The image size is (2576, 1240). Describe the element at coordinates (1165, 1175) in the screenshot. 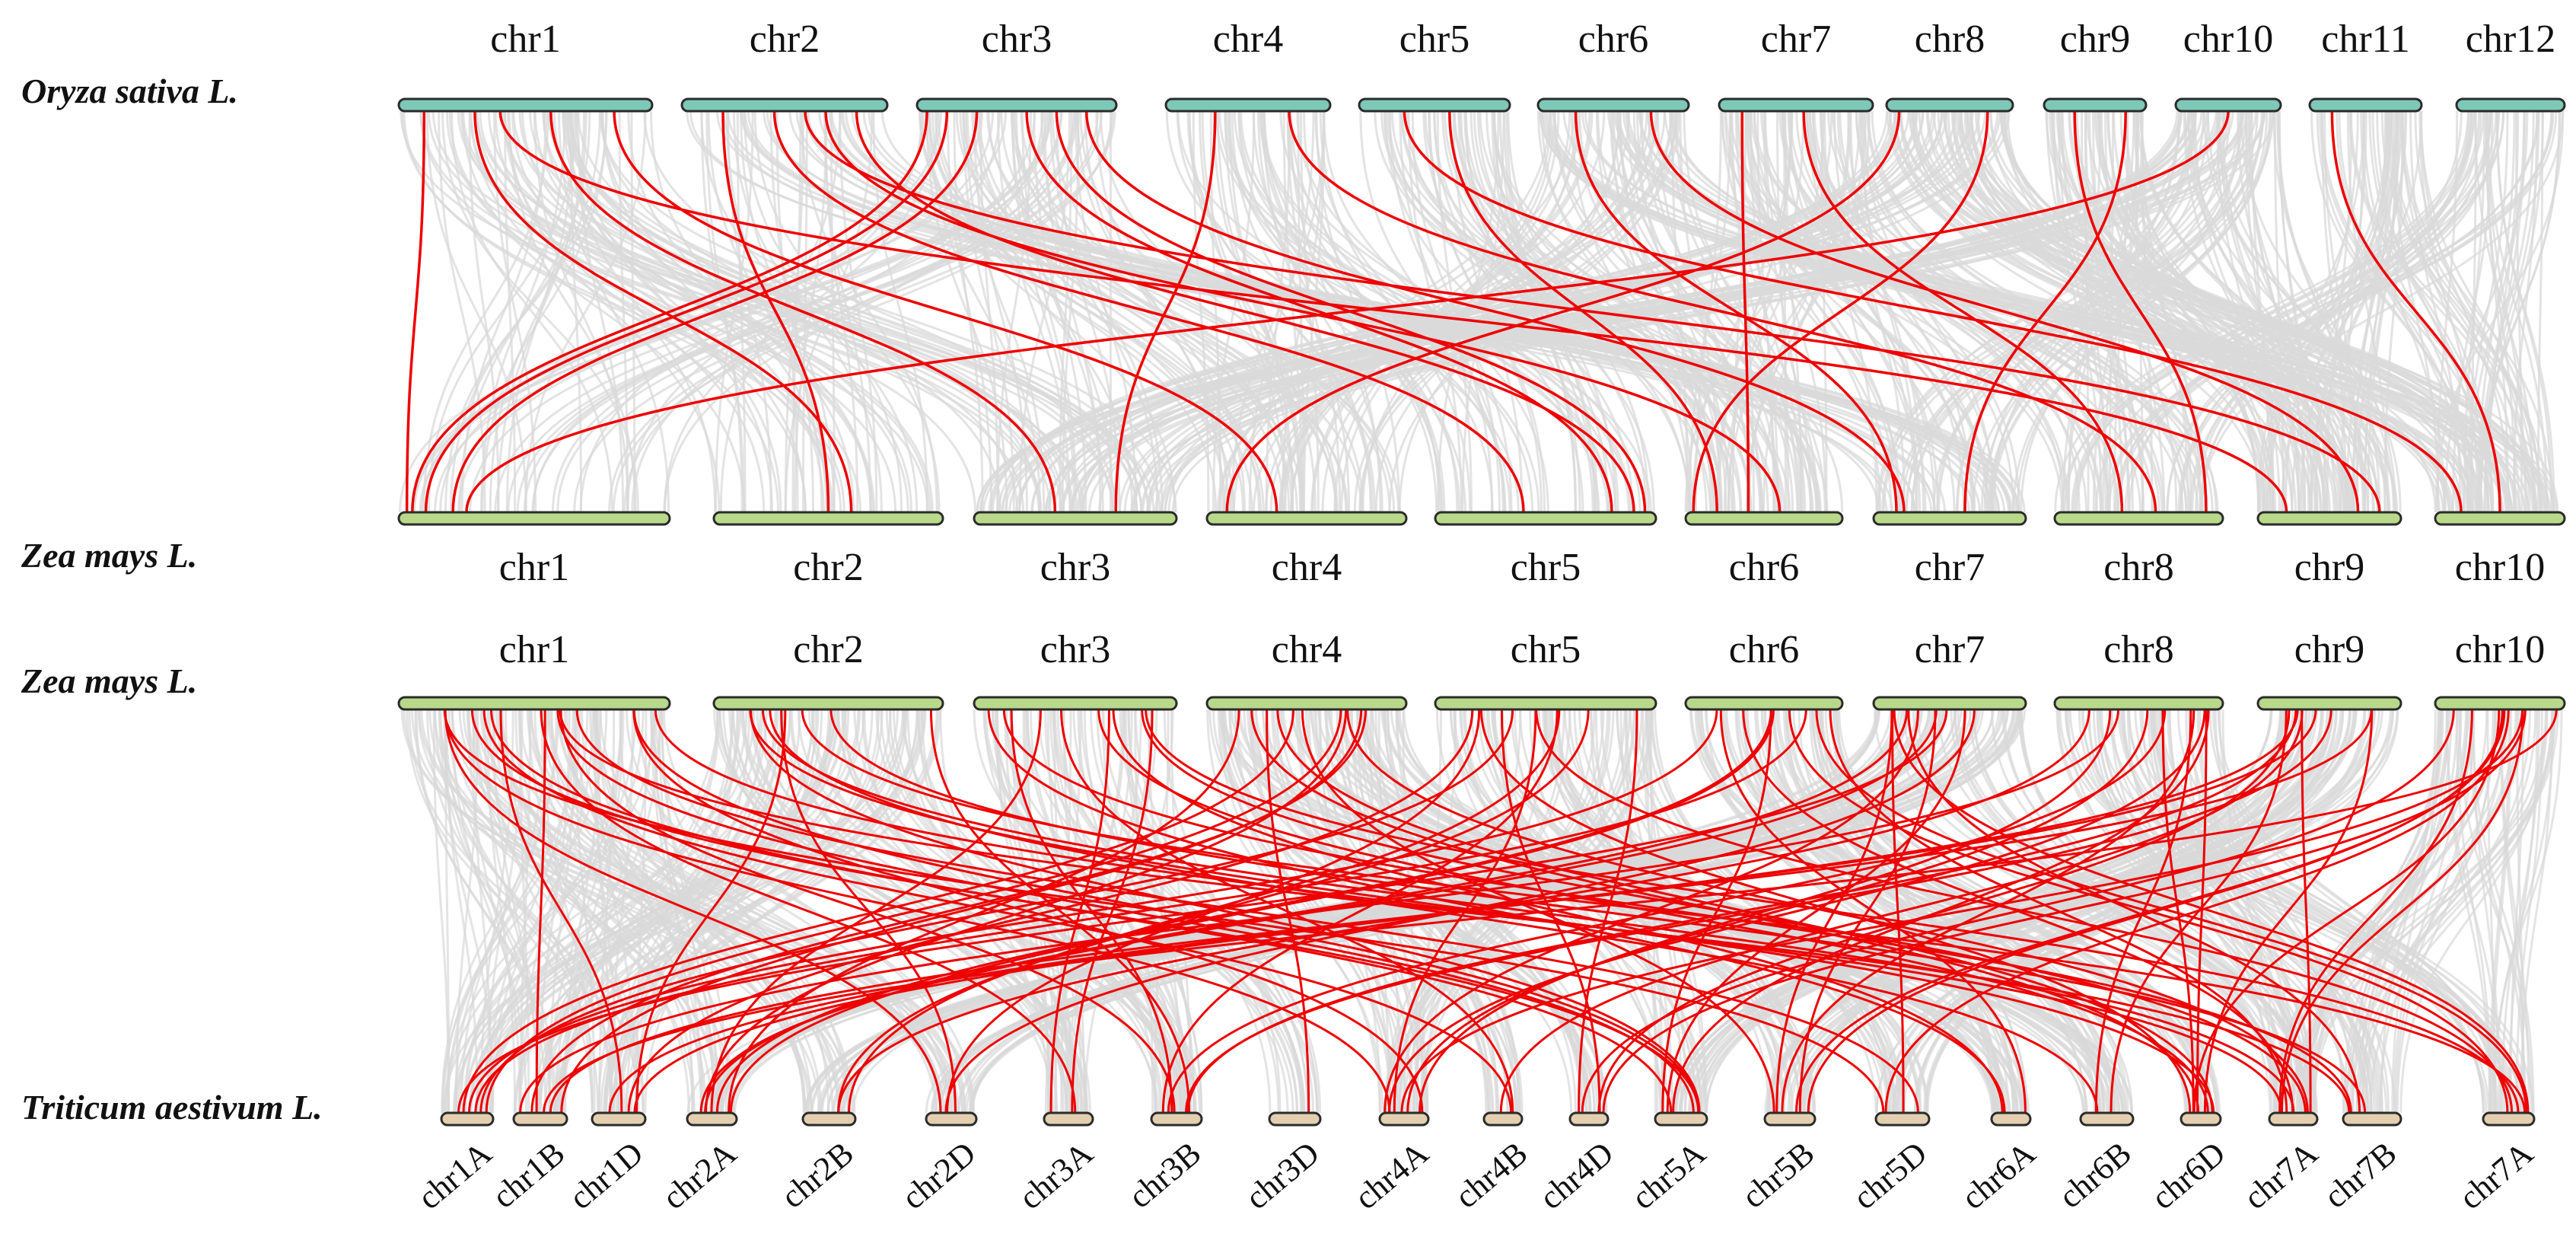

I see `wheat-chromosome-label: chr3B` at that location.